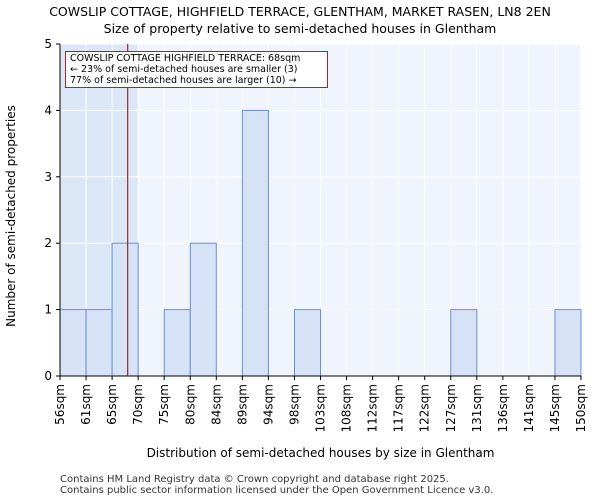  I want to click on y-tick-label: 0, so click(48, 376).